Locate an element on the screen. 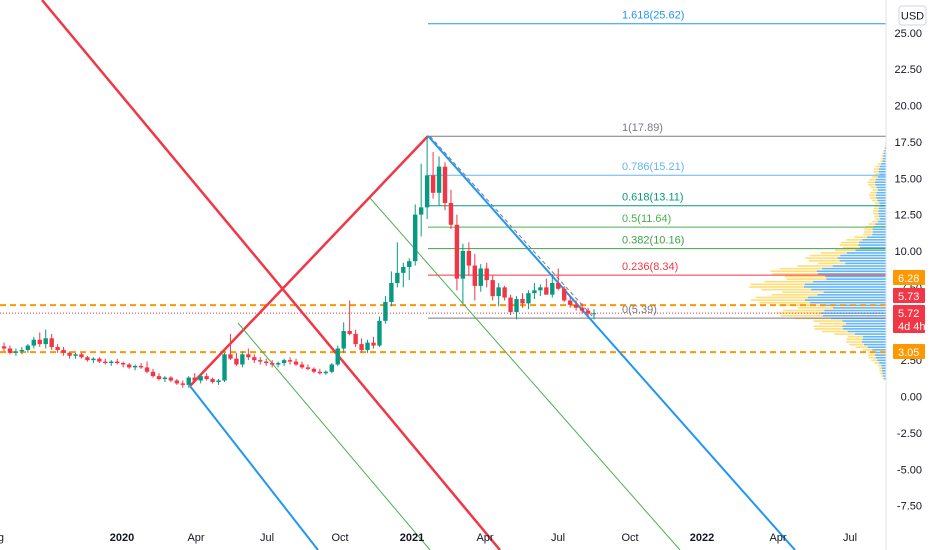  price-tick-label: 10.00 is located at coordinates (908, 252).